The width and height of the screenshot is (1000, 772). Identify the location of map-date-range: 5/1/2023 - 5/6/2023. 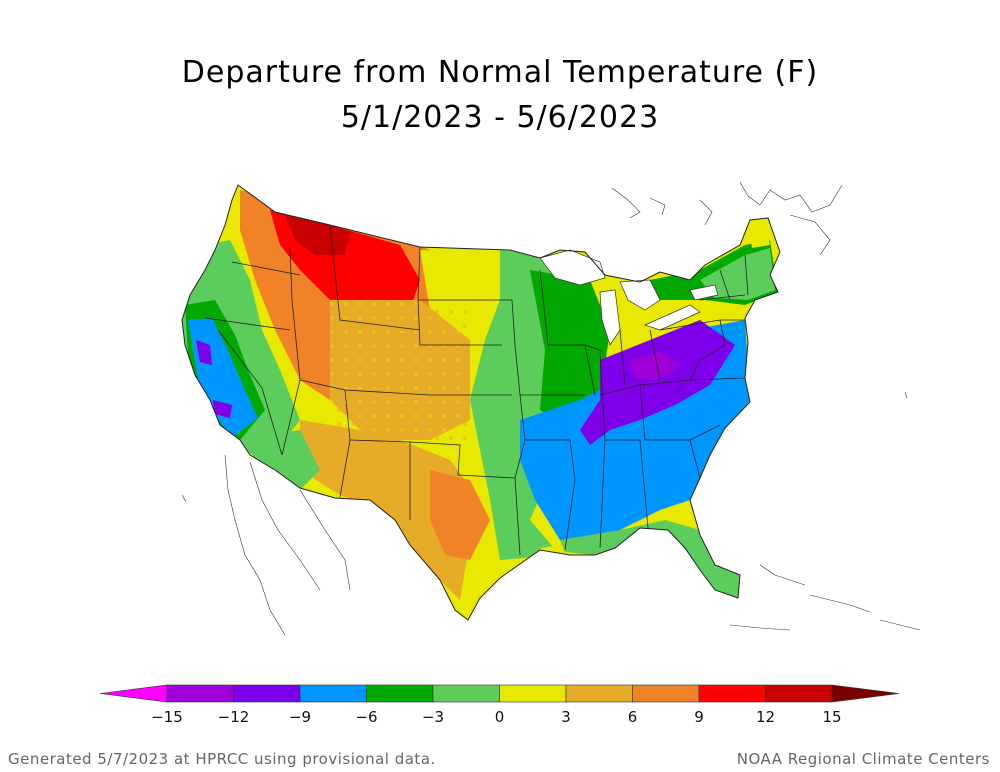
(500, 117).